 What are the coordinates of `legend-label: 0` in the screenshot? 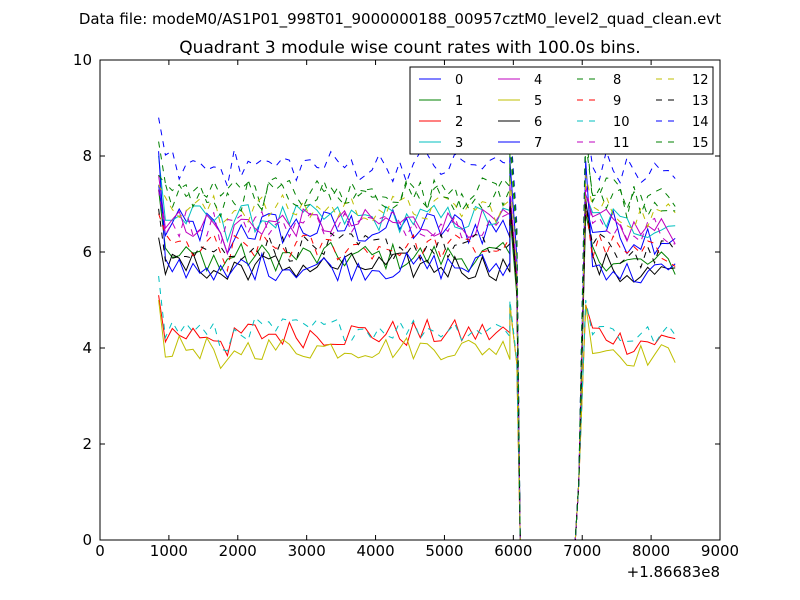 It's located at (459, 80).